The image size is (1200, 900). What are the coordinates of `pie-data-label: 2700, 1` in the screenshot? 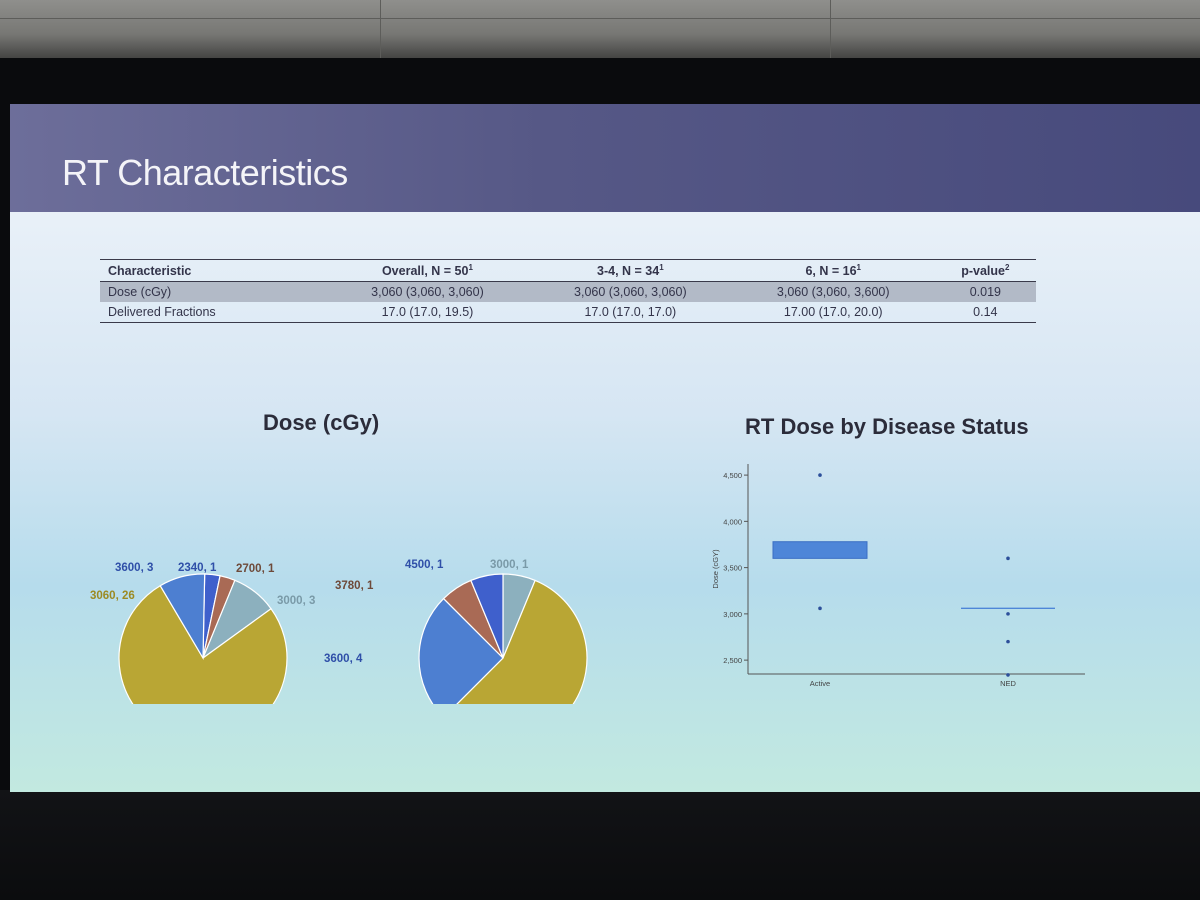 It's located at (255, 569).